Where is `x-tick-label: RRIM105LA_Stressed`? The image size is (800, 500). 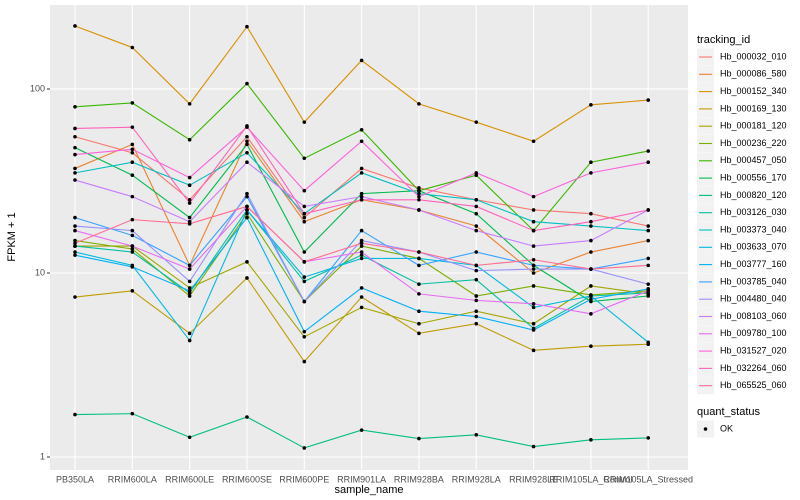 x-tick-label: RRIM105LA_Stressed is located at coordinates (648, 479).